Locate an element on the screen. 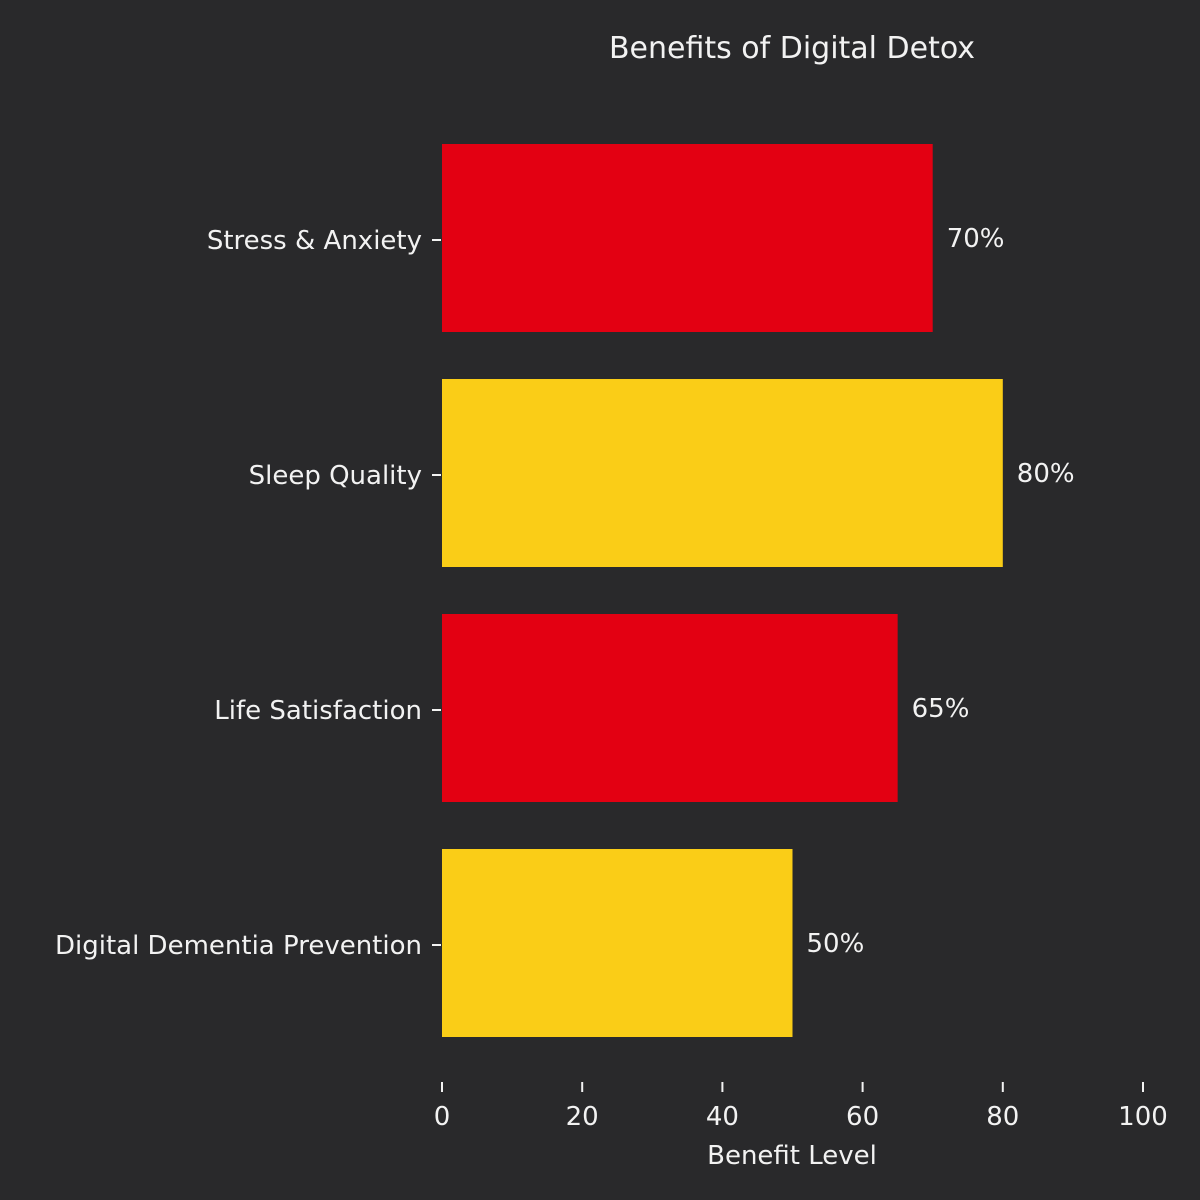  y-tick-label: Digital Dementia Prevention is located at coordinates (238, 946).